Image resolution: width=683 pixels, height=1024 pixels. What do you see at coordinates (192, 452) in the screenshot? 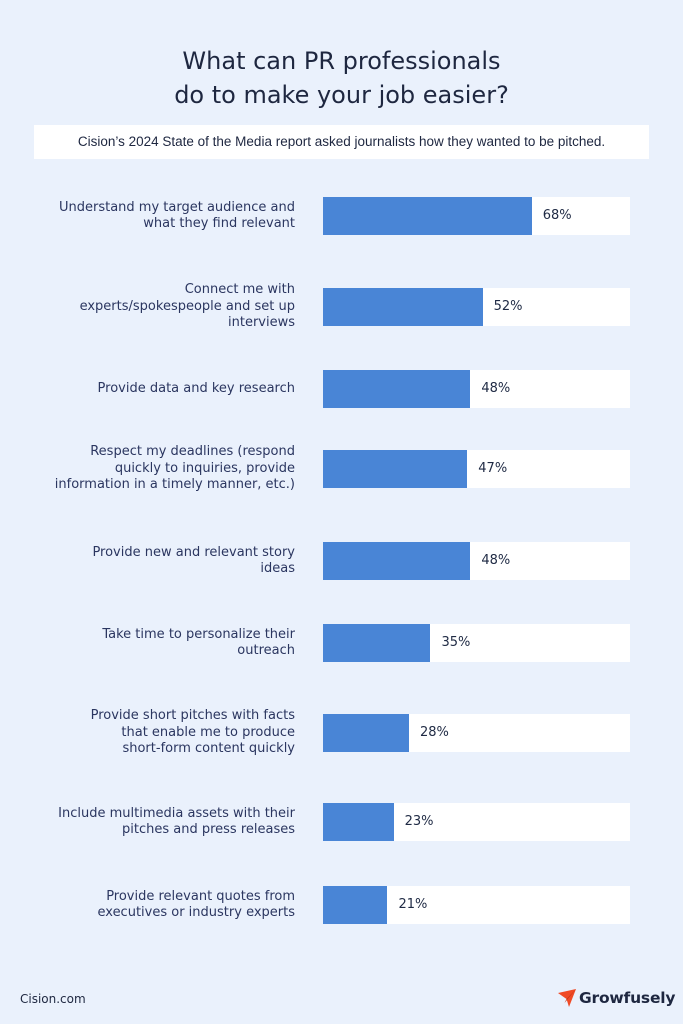
I see `category-label-line: Respect my deadlines (respond` at bounding box center [192, 452].